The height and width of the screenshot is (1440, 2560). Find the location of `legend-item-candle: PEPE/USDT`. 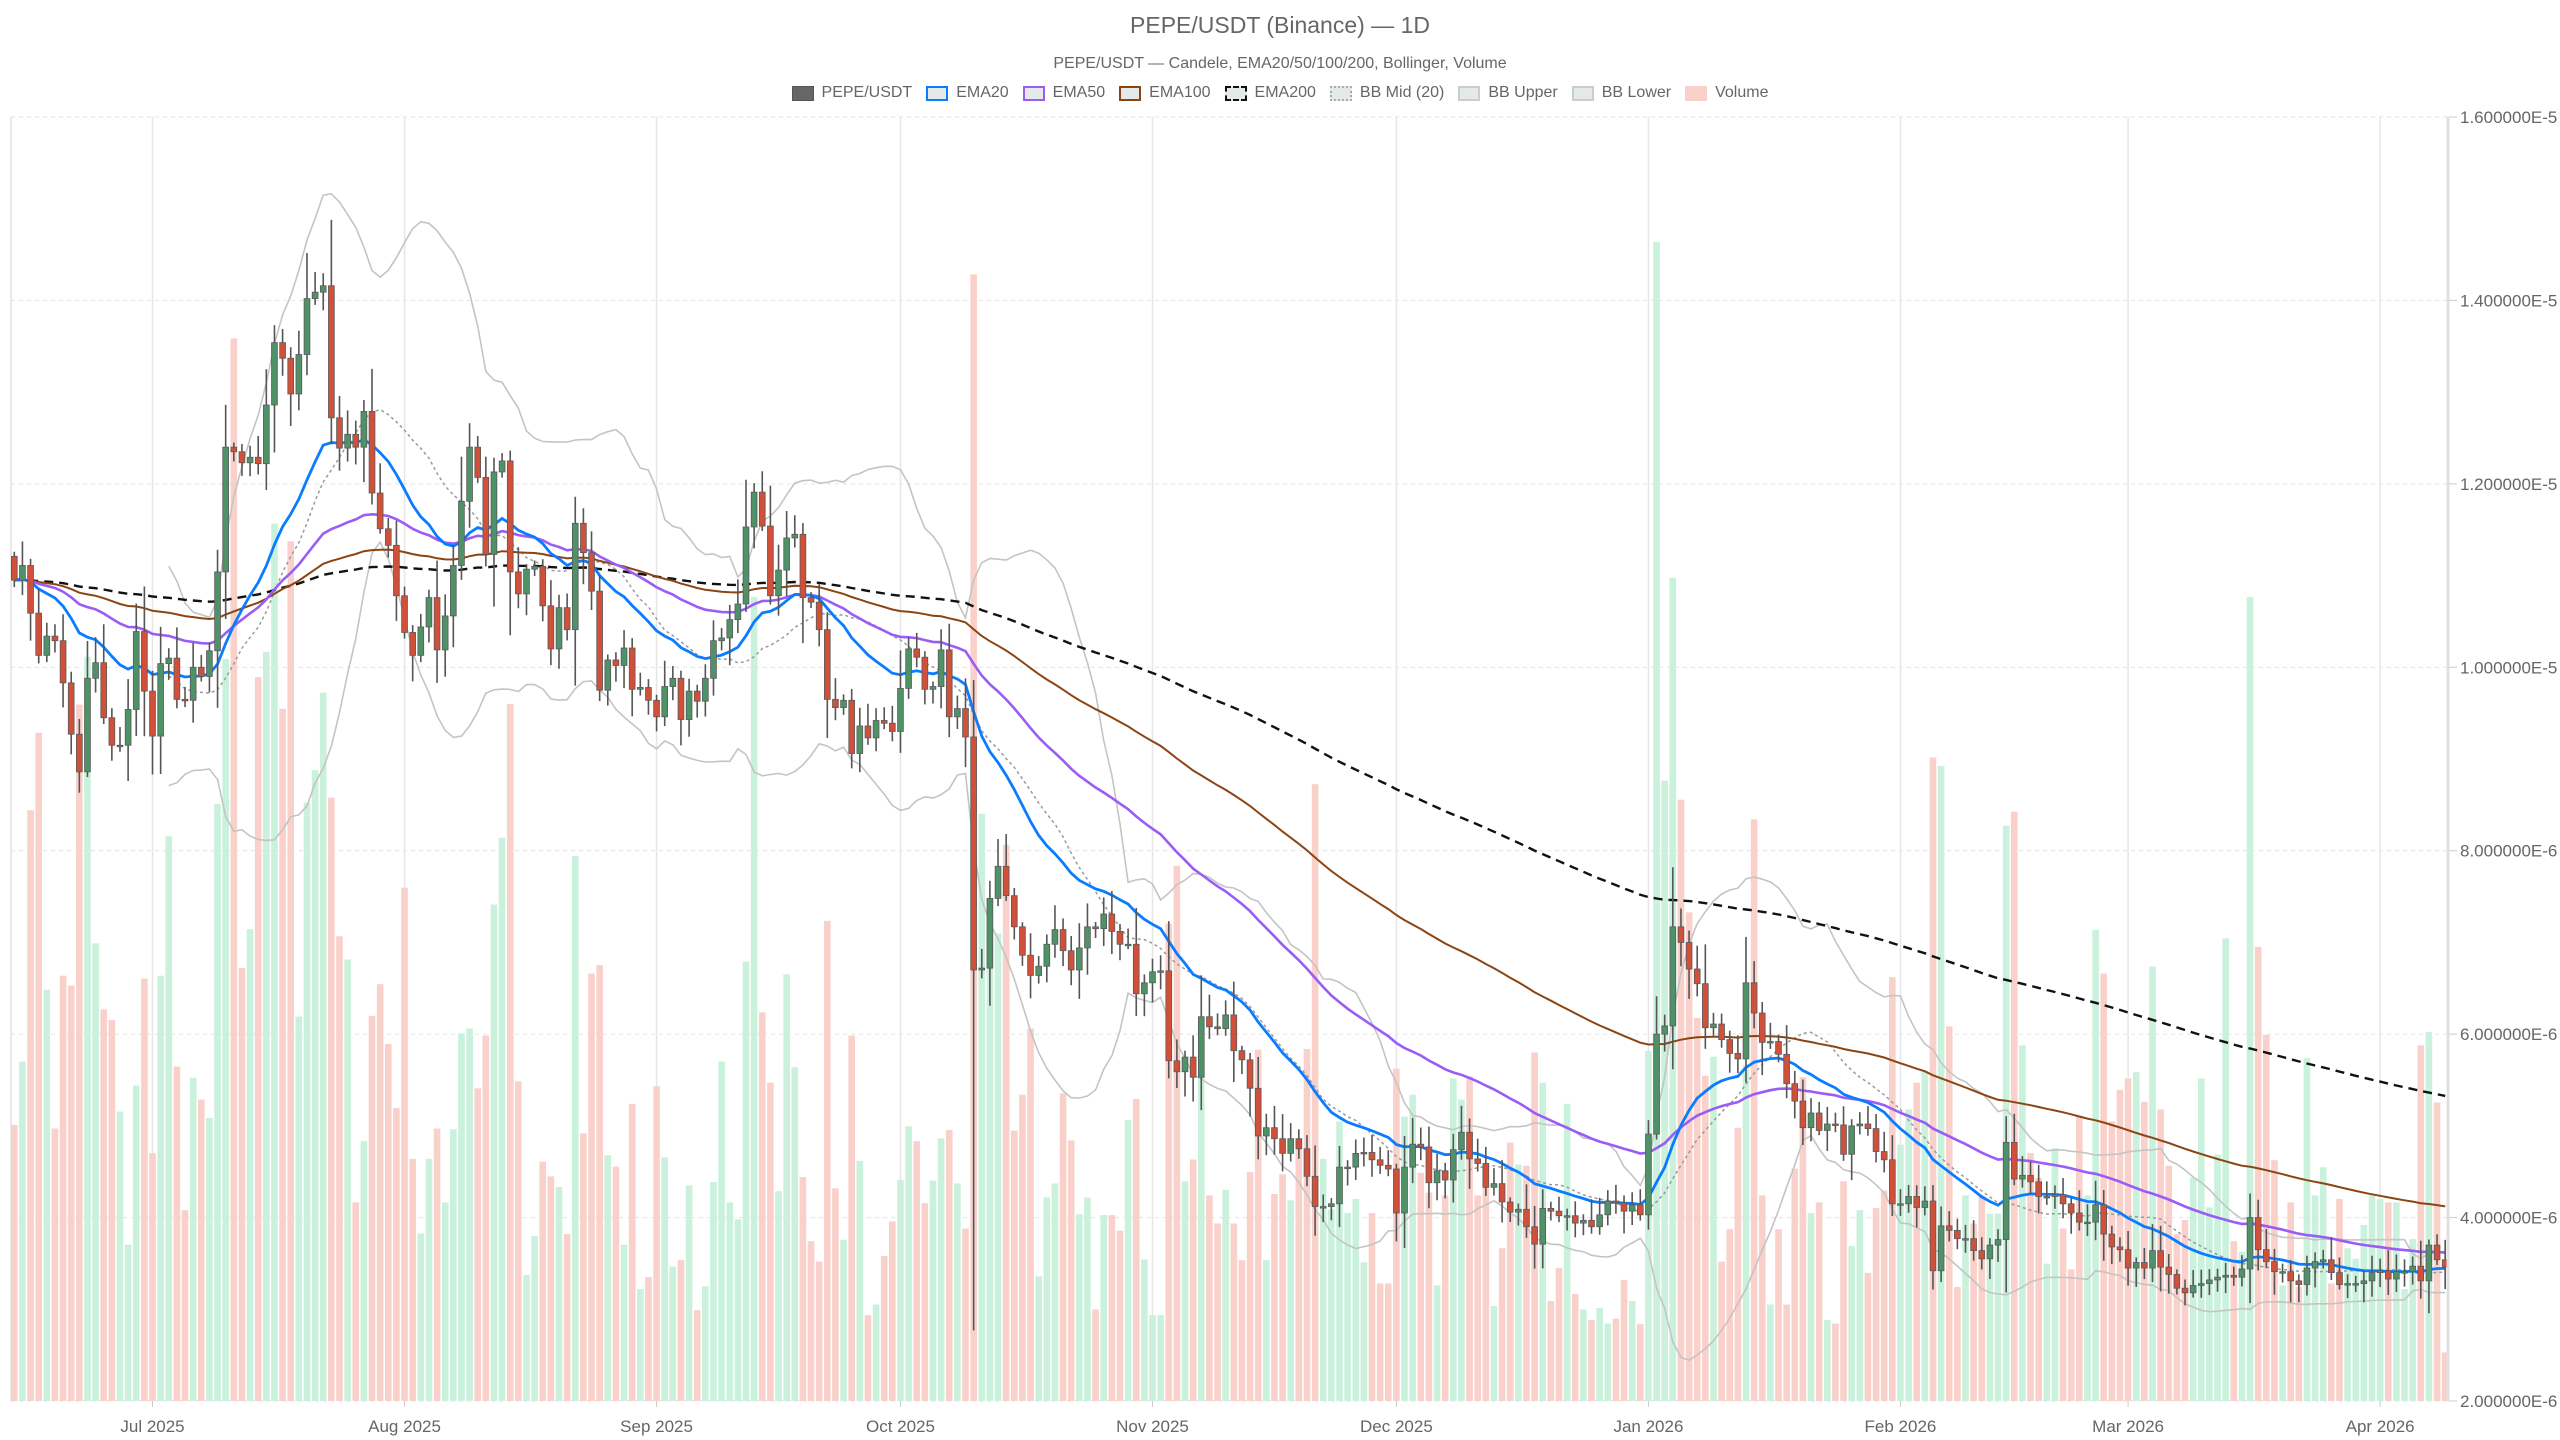

legend-item-candle: PEPE/USDT is located at coordinates (851, 93).